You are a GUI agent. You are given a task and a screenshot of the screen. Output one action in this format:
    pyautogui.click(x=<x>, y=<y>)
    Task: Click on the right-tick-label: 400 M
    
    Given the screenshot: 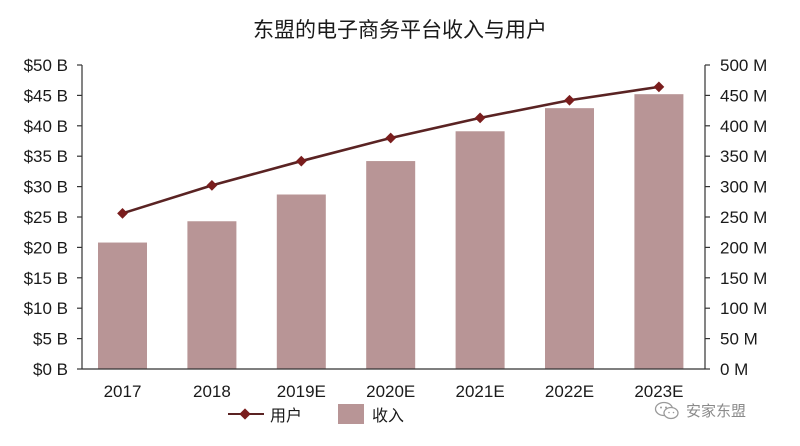 What is the action you would take?
    pyautogui.click(x=743, y=126)
    